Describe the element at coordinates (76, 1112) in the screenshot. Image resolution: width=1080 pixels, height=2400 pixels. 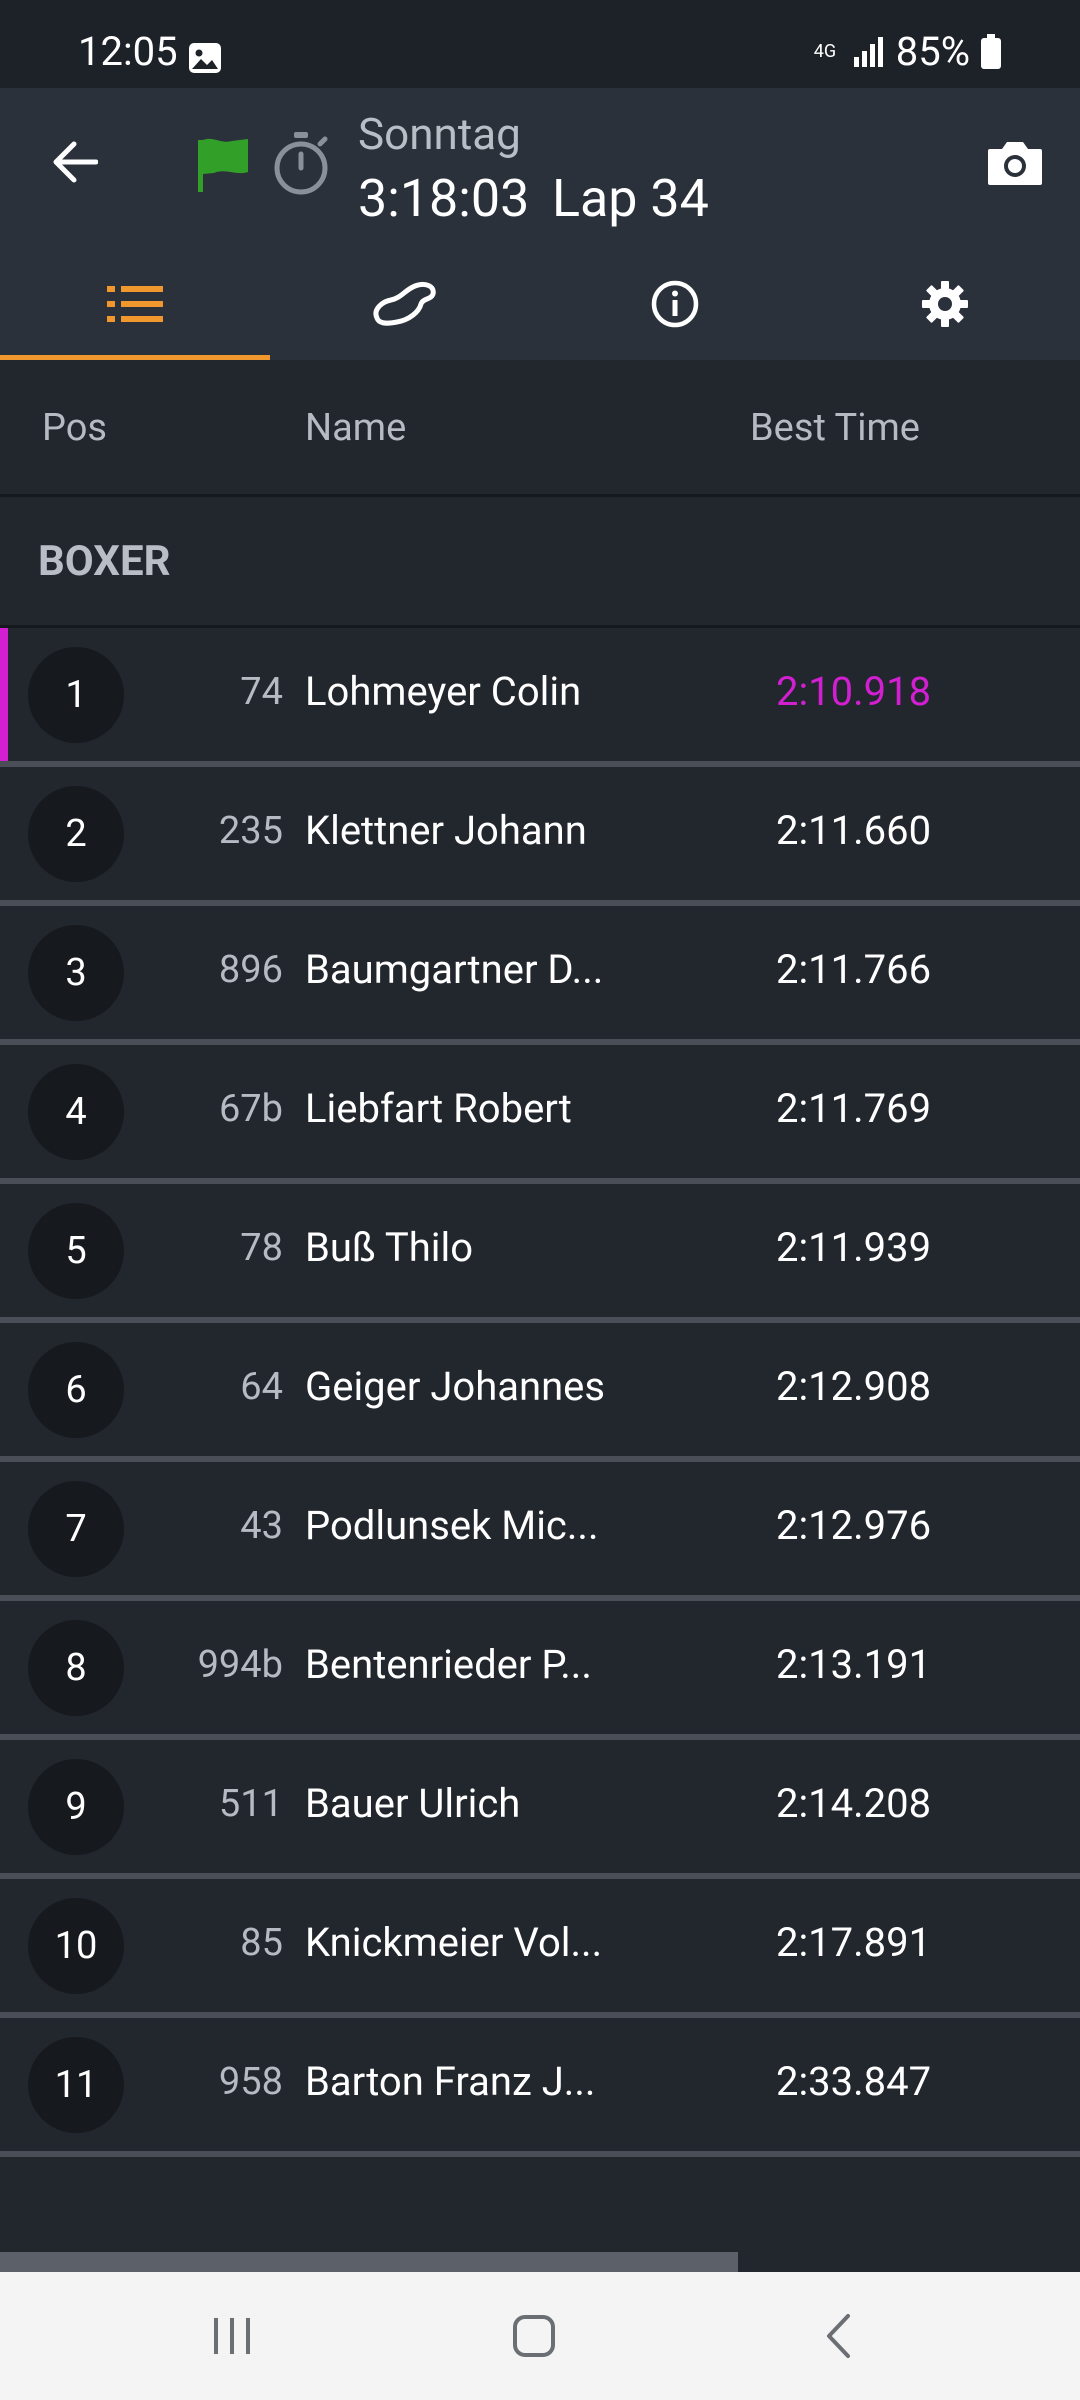
I see `position-badge: 4` at that location.